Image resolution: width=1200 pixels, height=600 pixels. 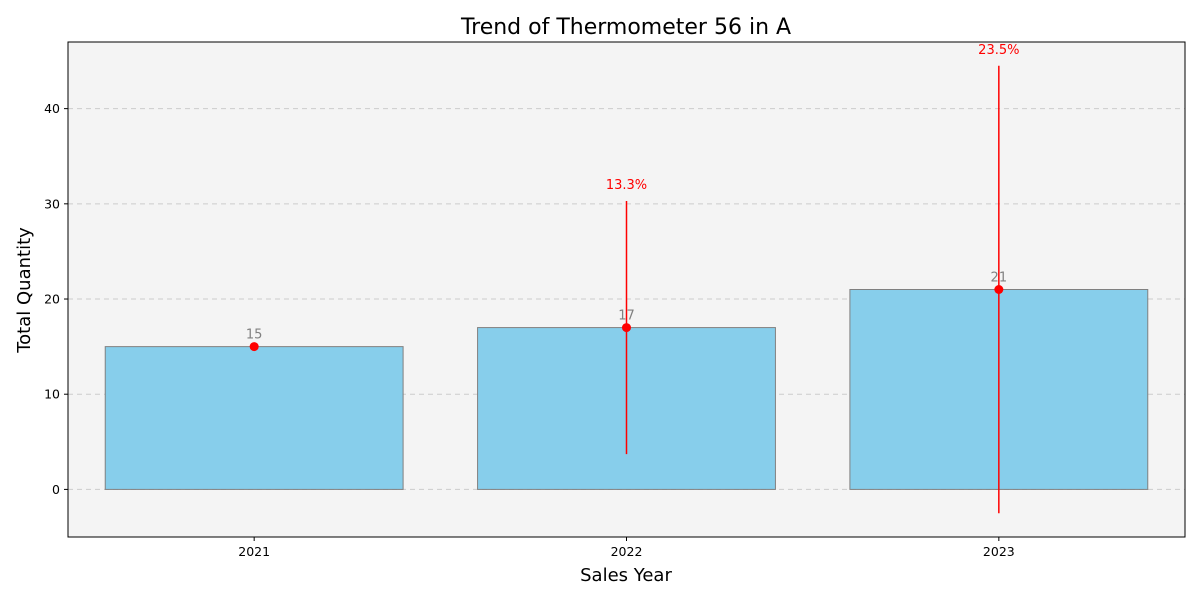 I want to click on x-axis: 2021 2022 2023, so click(x=626, y=548).